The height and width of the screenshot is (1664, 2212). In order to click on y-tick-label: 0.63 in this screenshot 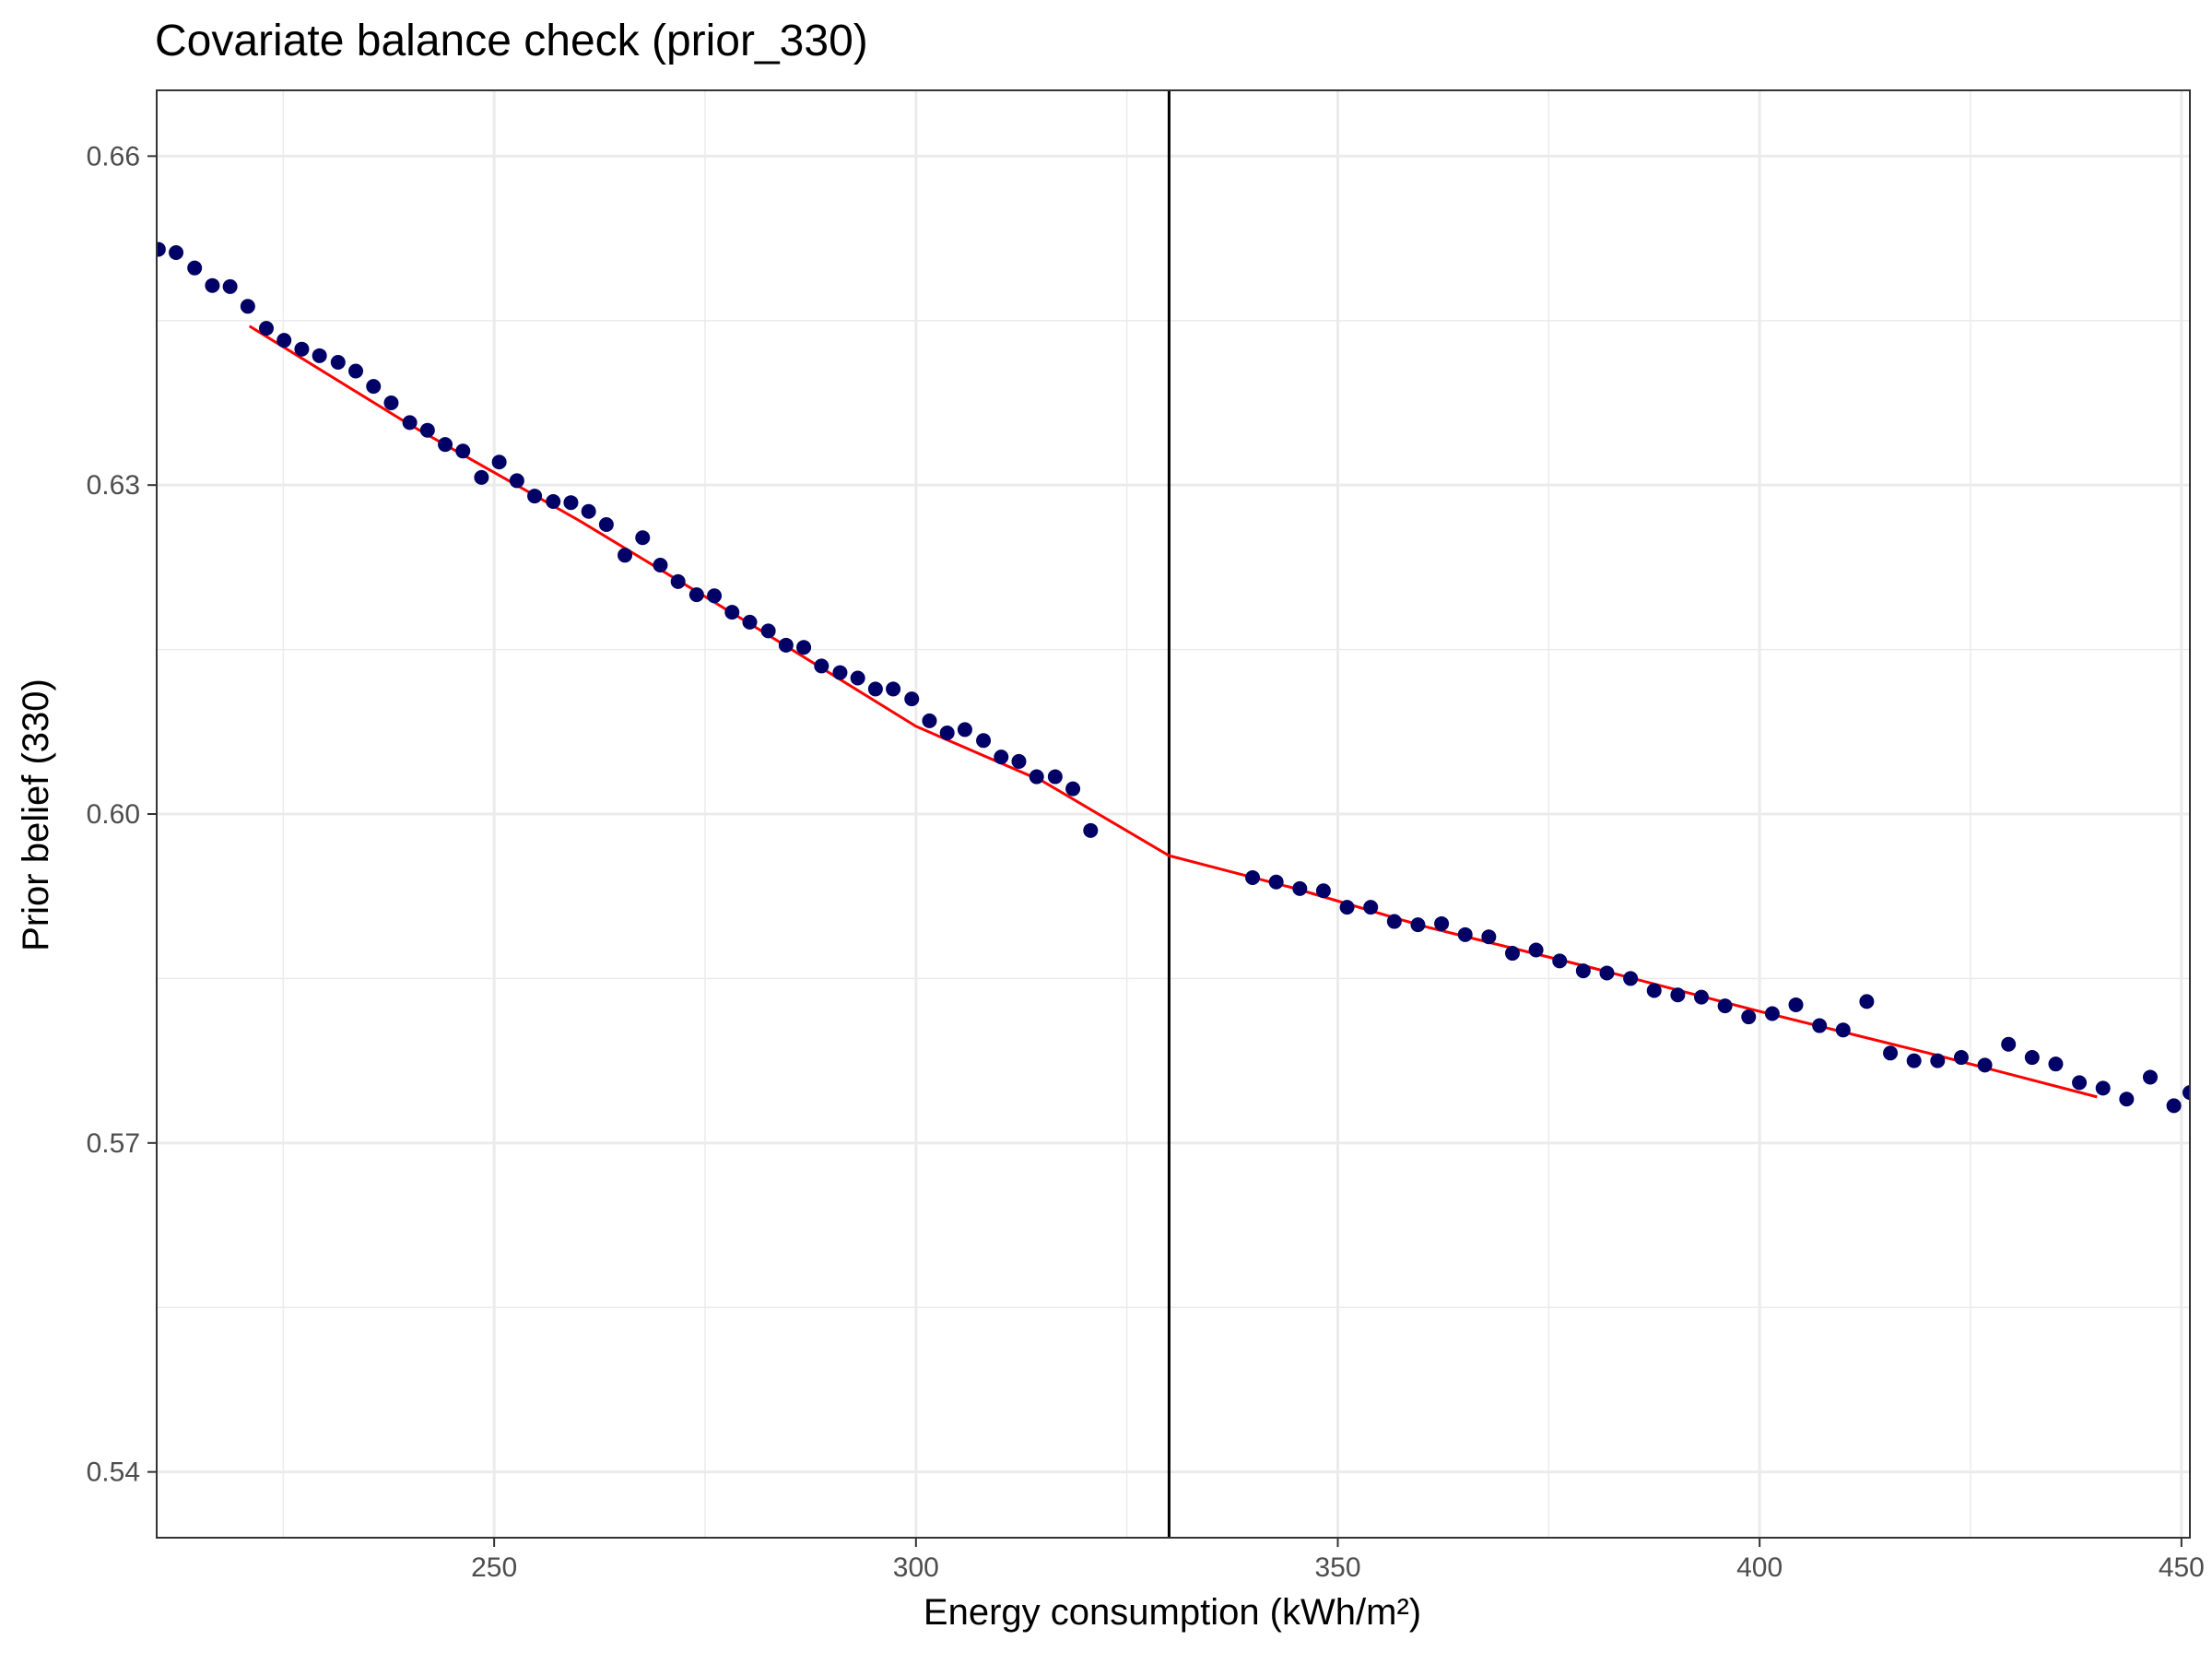, I will do `click(113, 485)`.